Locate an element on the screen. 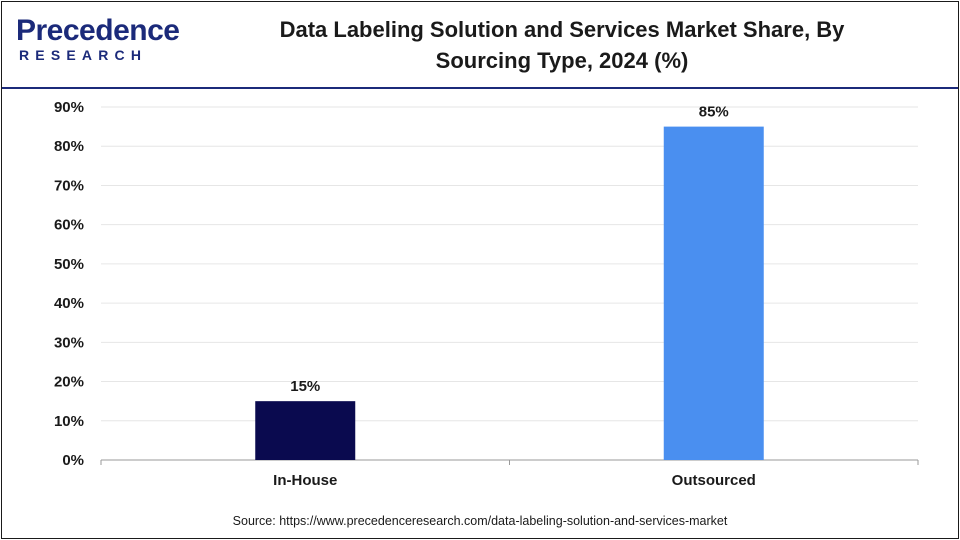 The height and width of the screenshot is (540, 960). y-tick-label: 10% is located at coordinates (69, 421).